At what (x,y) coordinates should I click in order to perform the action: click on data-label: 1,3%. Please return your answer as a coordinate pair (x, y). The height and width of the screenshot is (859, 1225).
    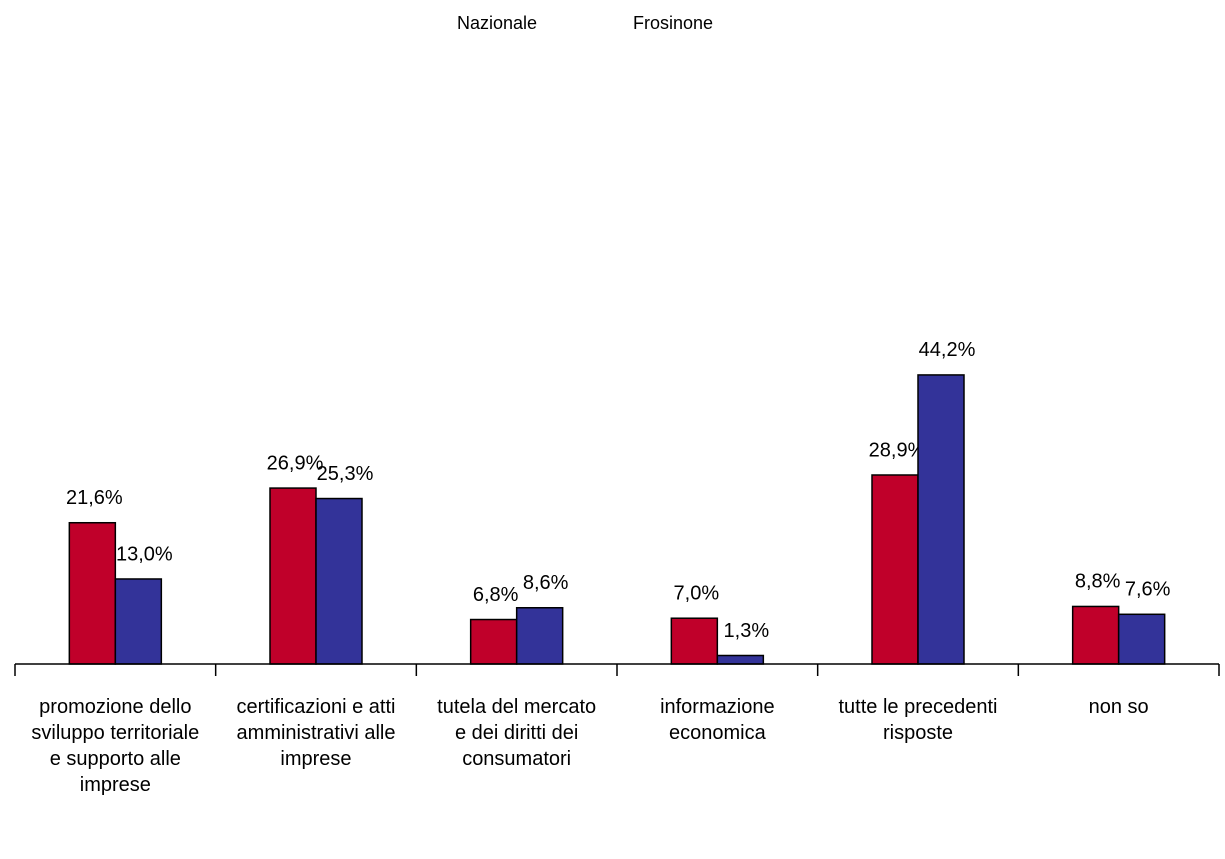
    Looking at the image, I should click on (747, 631).